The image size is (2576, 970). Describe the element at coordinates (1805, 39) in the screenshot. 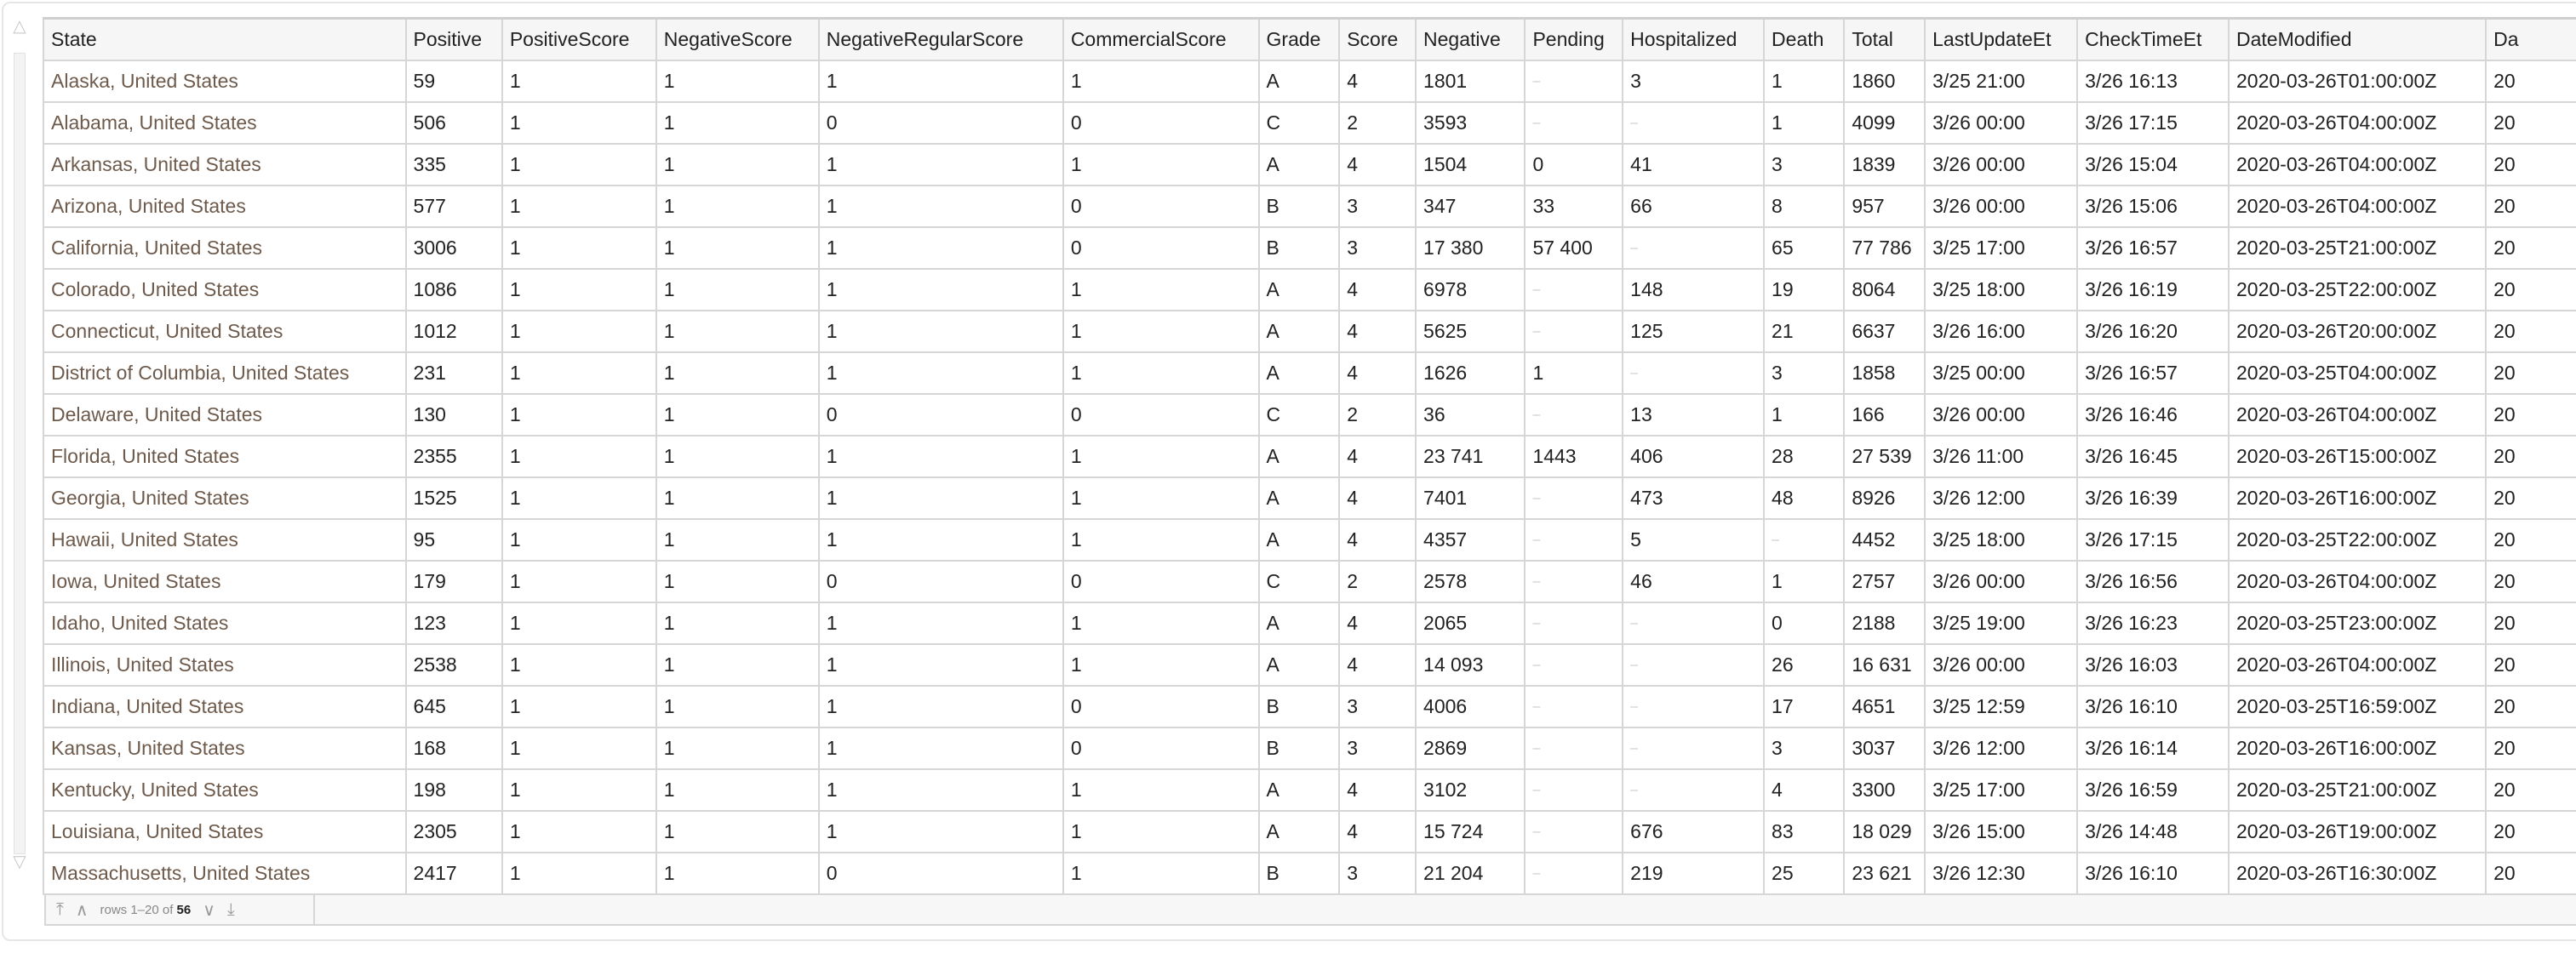

I see `column-header-death: Death` at that location.